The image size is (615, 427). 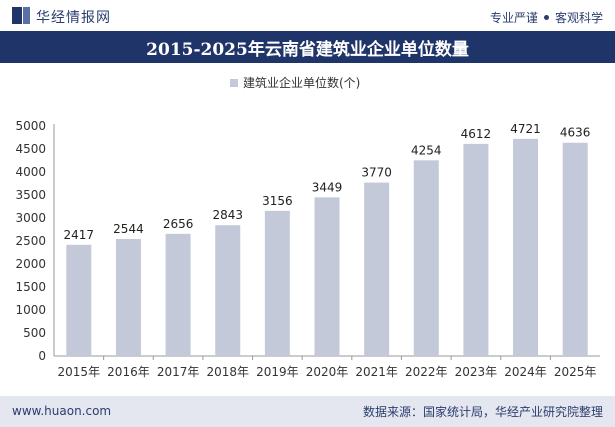 What do you see at coordinates (525, 372) in the screenshot?
I see `x-tick-label: 2024年` at bounding box center [525, 372].